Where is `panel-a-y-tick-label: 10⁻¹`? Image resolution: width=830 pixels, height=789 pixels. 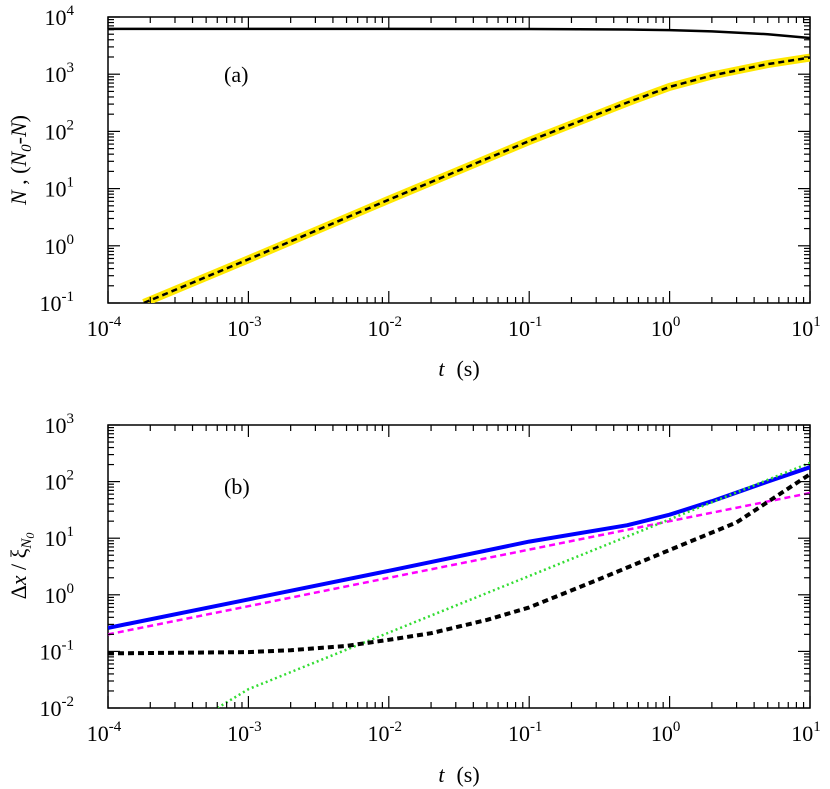
panel-a-y-tick-label: 10⁻¹ is located at coordinates (57, 302).